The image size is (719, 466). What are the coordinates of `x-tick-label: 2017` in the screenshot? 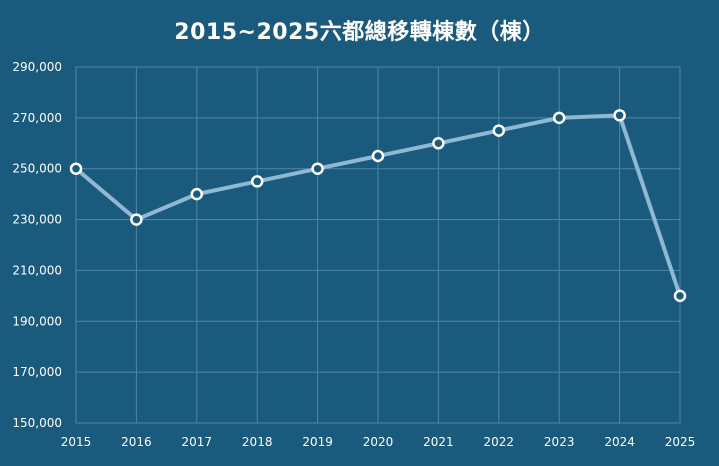 It's located at (197, 442).